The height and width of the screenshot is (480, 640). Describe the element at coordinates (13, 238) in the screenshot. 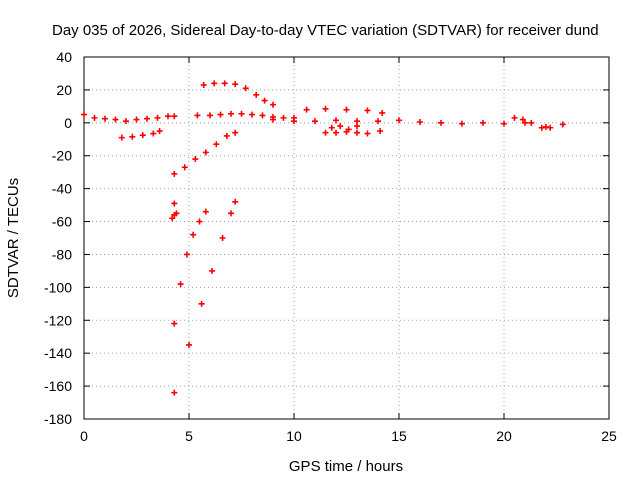

I see `y-axis-label: SDTVAR / TECUs` at that location.